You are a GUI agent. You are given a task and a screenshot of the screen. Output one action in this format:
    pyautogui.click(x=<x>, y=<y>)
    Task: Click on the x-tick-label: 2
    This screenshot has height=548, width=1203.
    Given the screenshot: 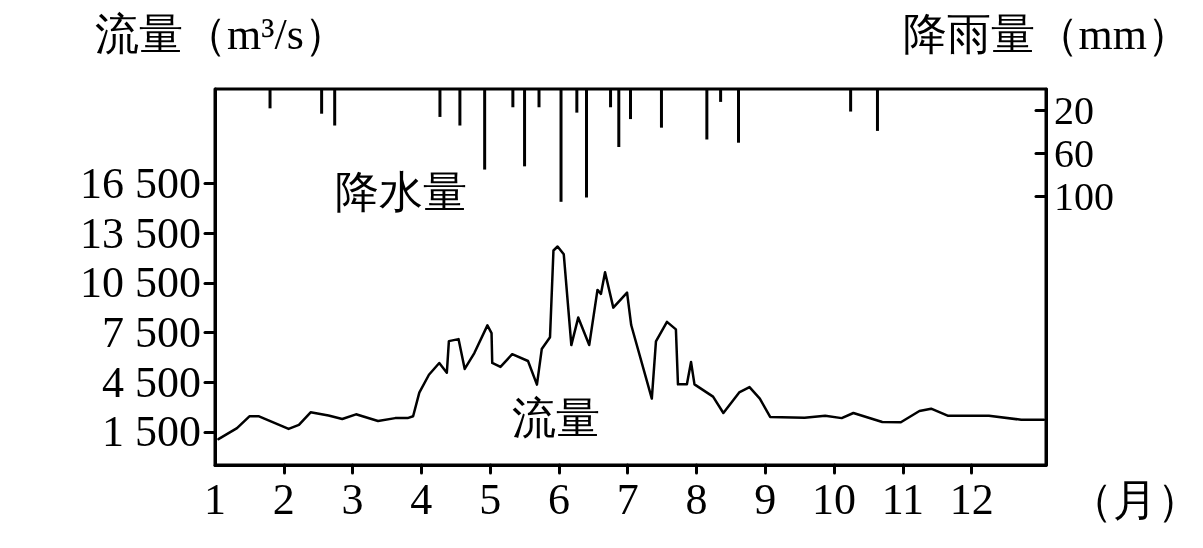 What is the action you would take?
    pyautogui.click(x=283, y=499)
    